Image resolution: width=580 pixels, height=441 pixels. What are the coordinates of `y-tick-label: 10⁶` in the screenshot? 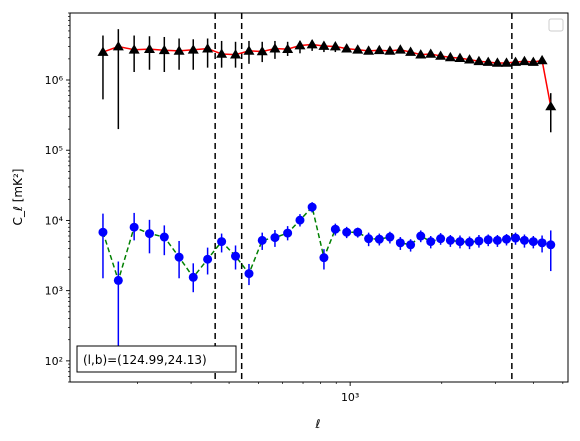 It's located at (54, 80).